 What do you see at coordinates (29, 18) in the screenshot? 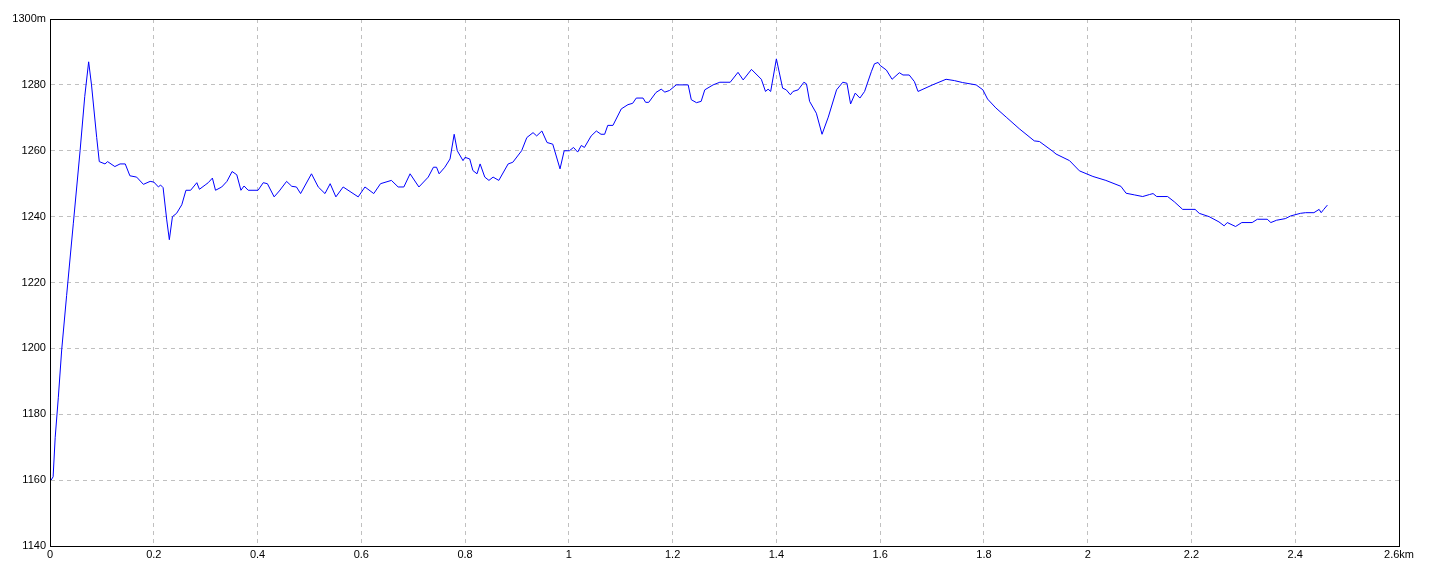
I see `y-tick-label: 1300m` at bounding box center [29, 18].